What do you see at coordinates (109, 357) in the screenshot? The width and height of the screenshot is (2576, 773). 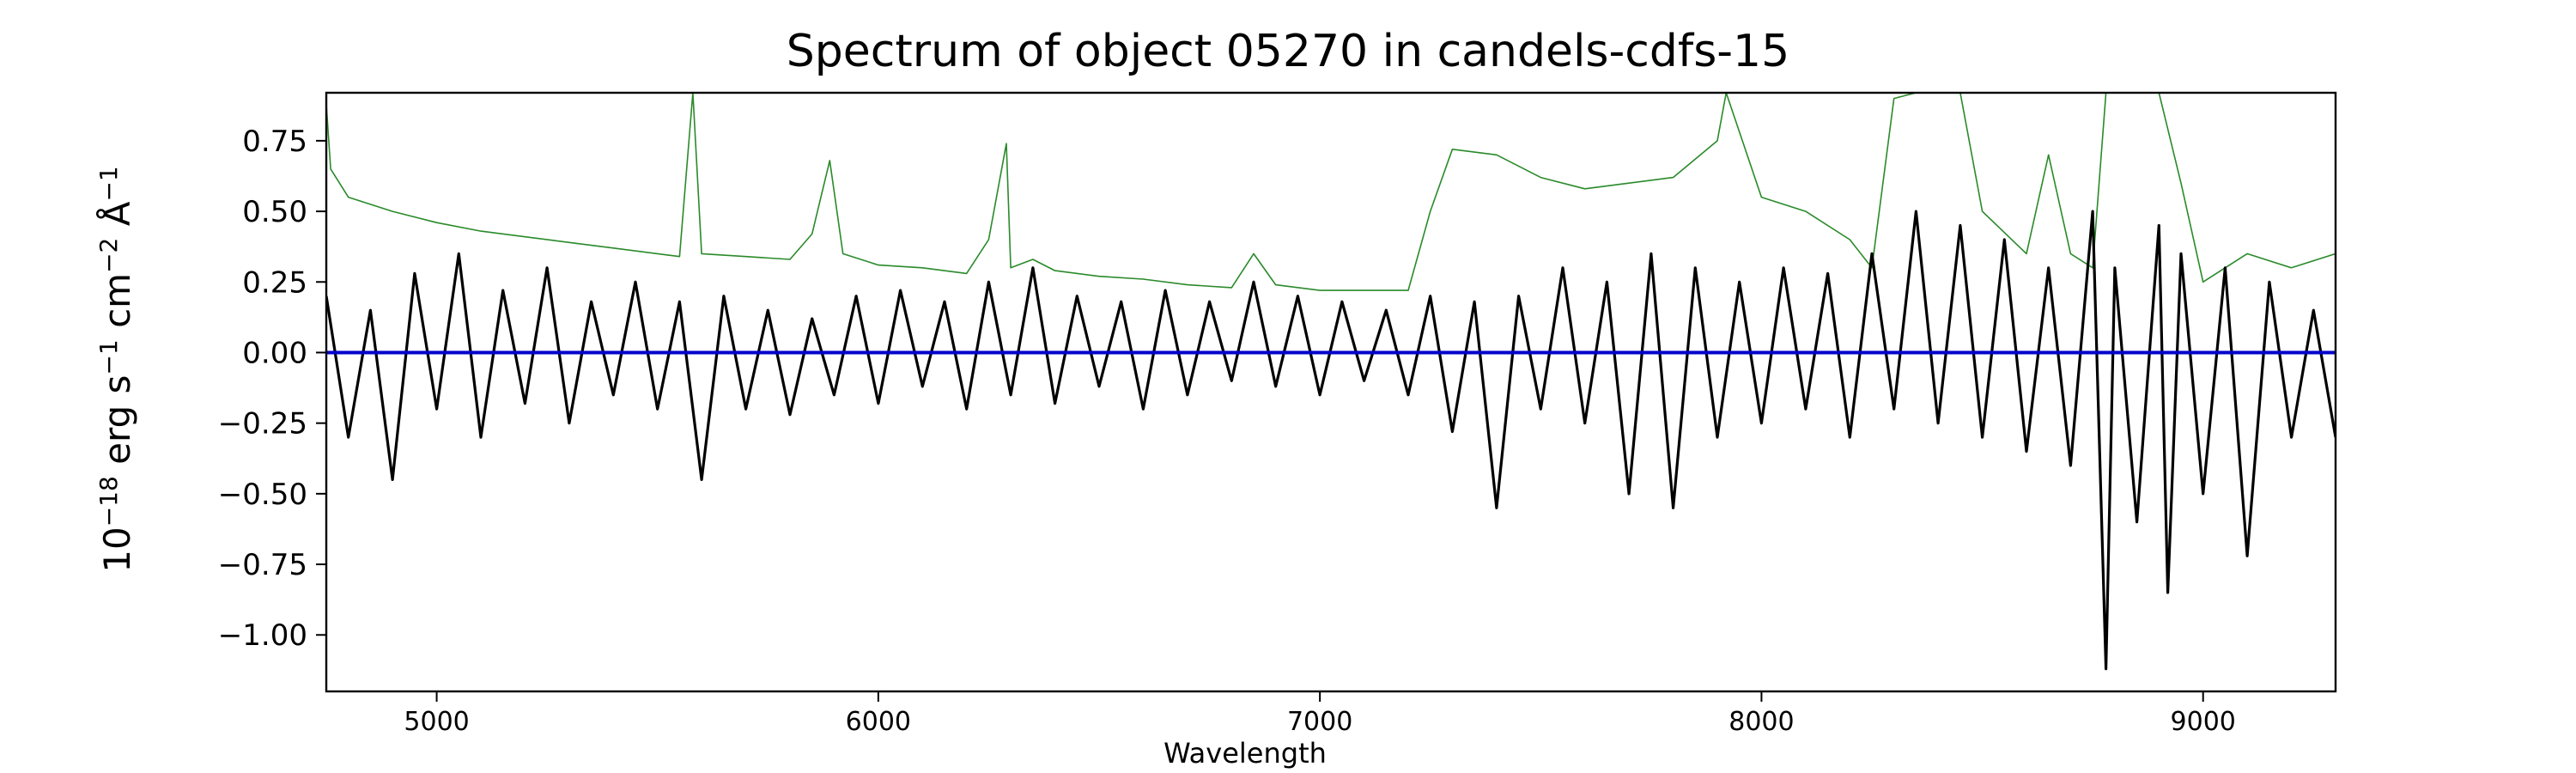 I see `y-axis-label-exp2: −1` at bounding box center [109, 357].